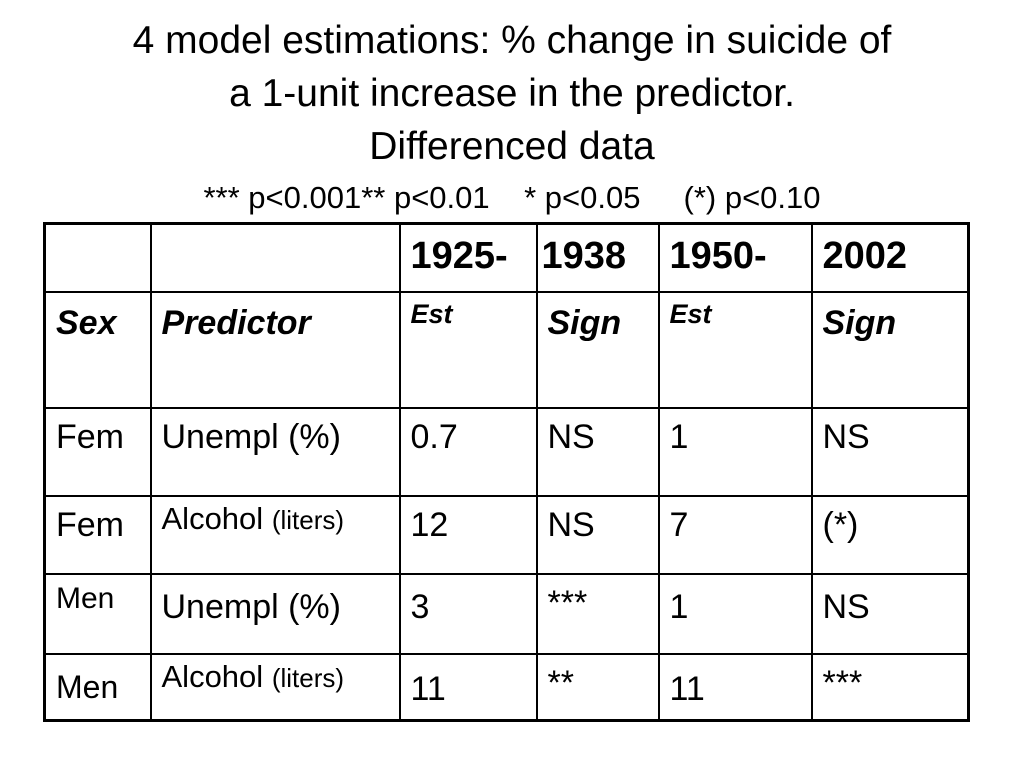  Describe the element at coordinates (890, 350) in the screenshot. I see `sign-header-2: Sign` at that location.